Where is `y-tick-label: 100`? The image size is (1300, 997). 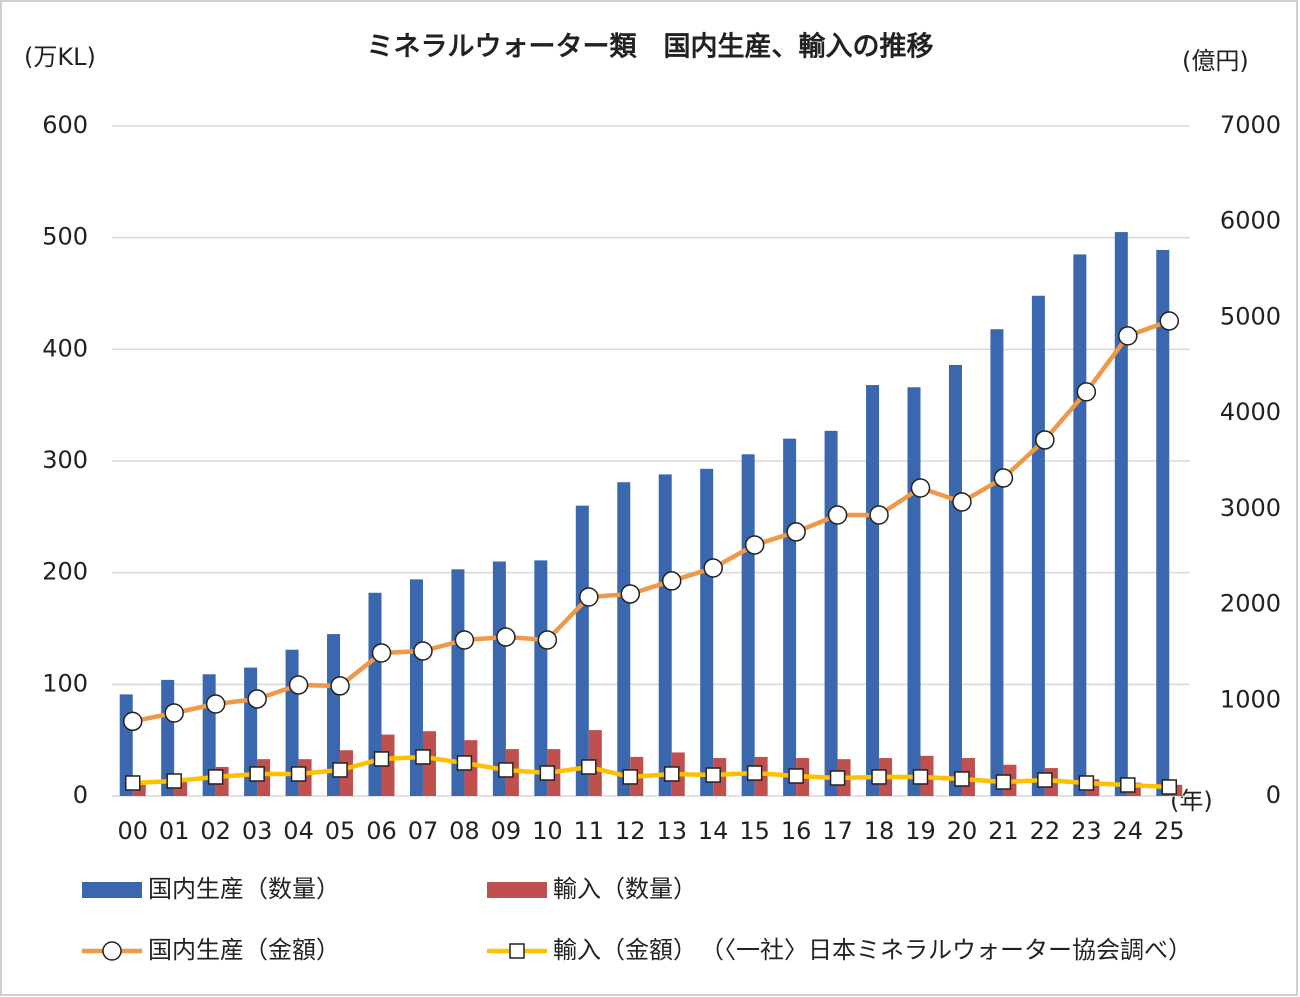 y-tick-label: 100 is located at coordinates (65, 683).